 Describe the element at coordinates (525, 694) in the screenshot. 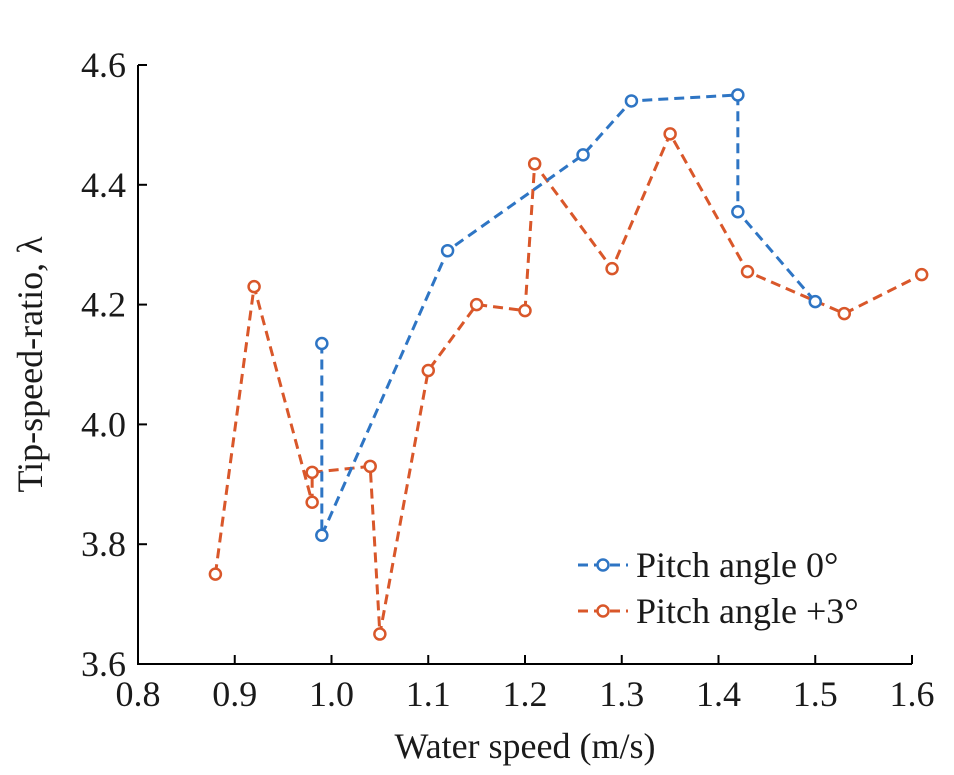

I see `x-tick-label: 1.2` at that location.